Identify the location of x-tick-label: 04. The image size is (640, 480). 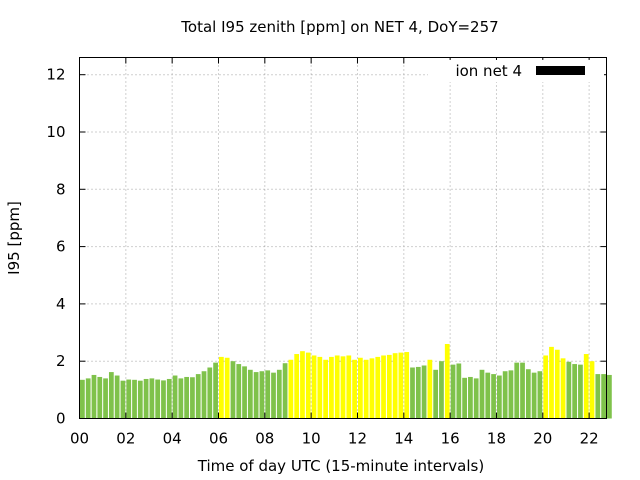
(172, 439).